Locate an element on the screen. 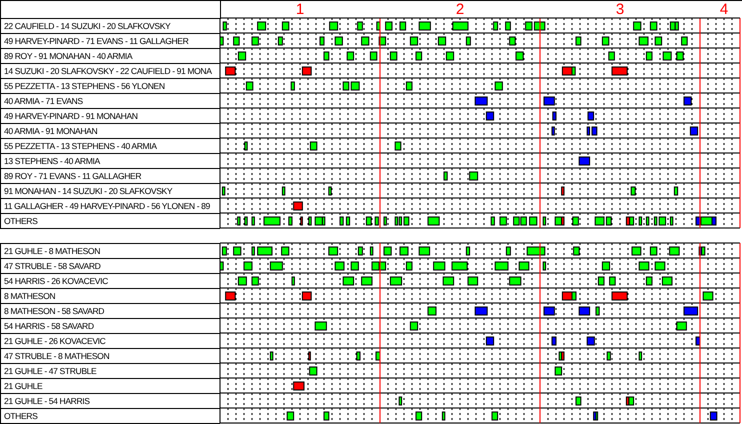 The width and height of the screenshot is (742, 424). y-tick-label: 21 GUHLE - 47 STRUBLE is located at coordinates (51, 371).